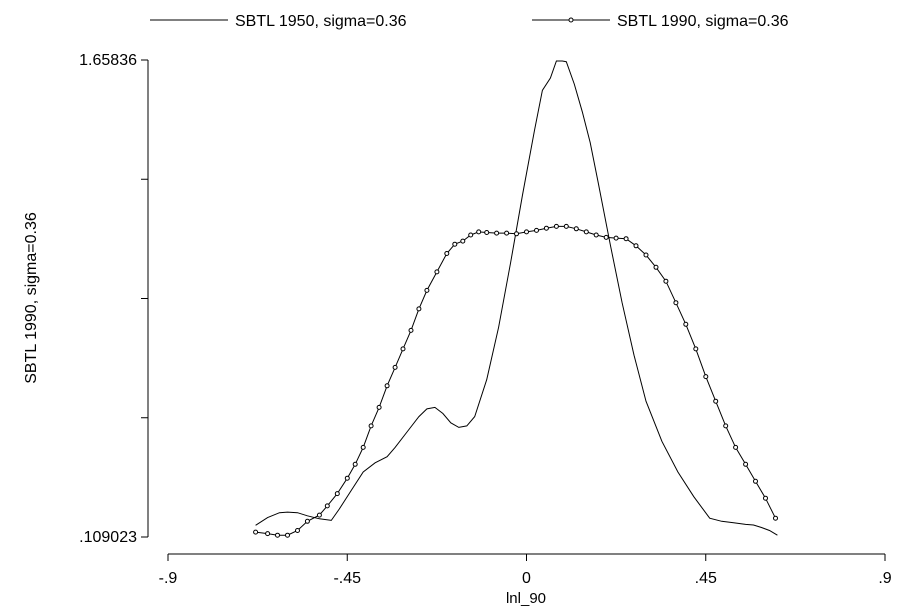 This screenshot has width=899, height=613. Describe the element at coordinates (526, 578) in the screenshot. I see `x-tick-label: 0` at that location.